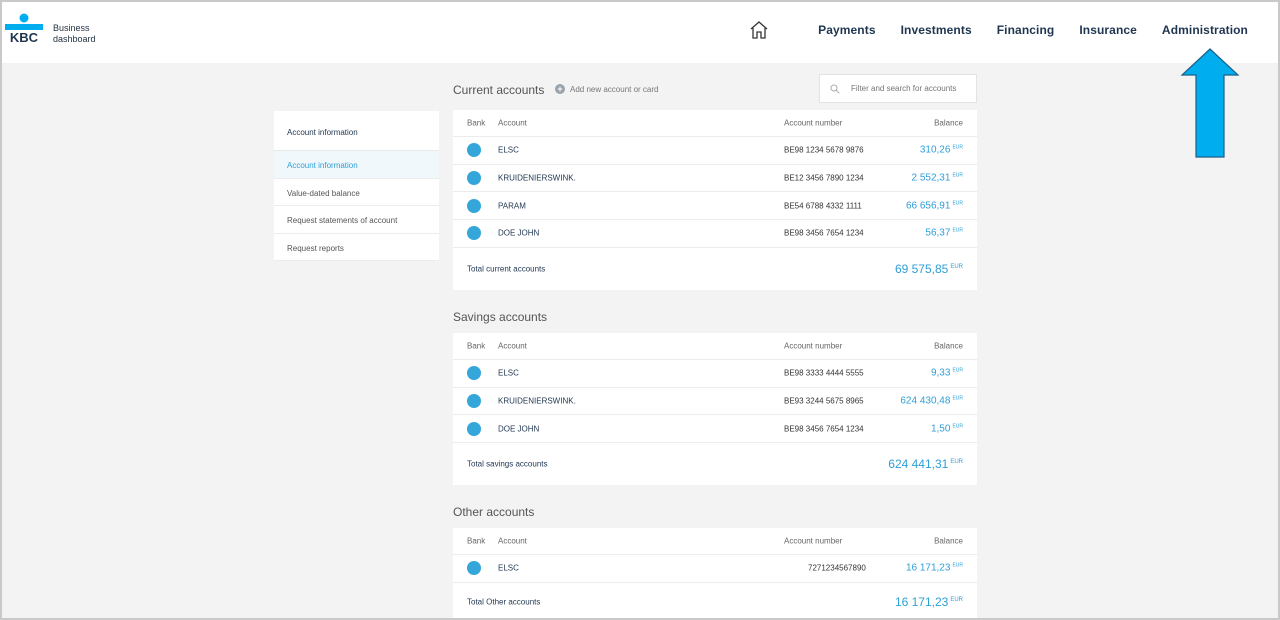 The image size is (1280, 620). What do you see at coordinates (356, 165) in the screenshot?
I see `sidebar-item-account-information: Account information` at bounding box center [356, 165].